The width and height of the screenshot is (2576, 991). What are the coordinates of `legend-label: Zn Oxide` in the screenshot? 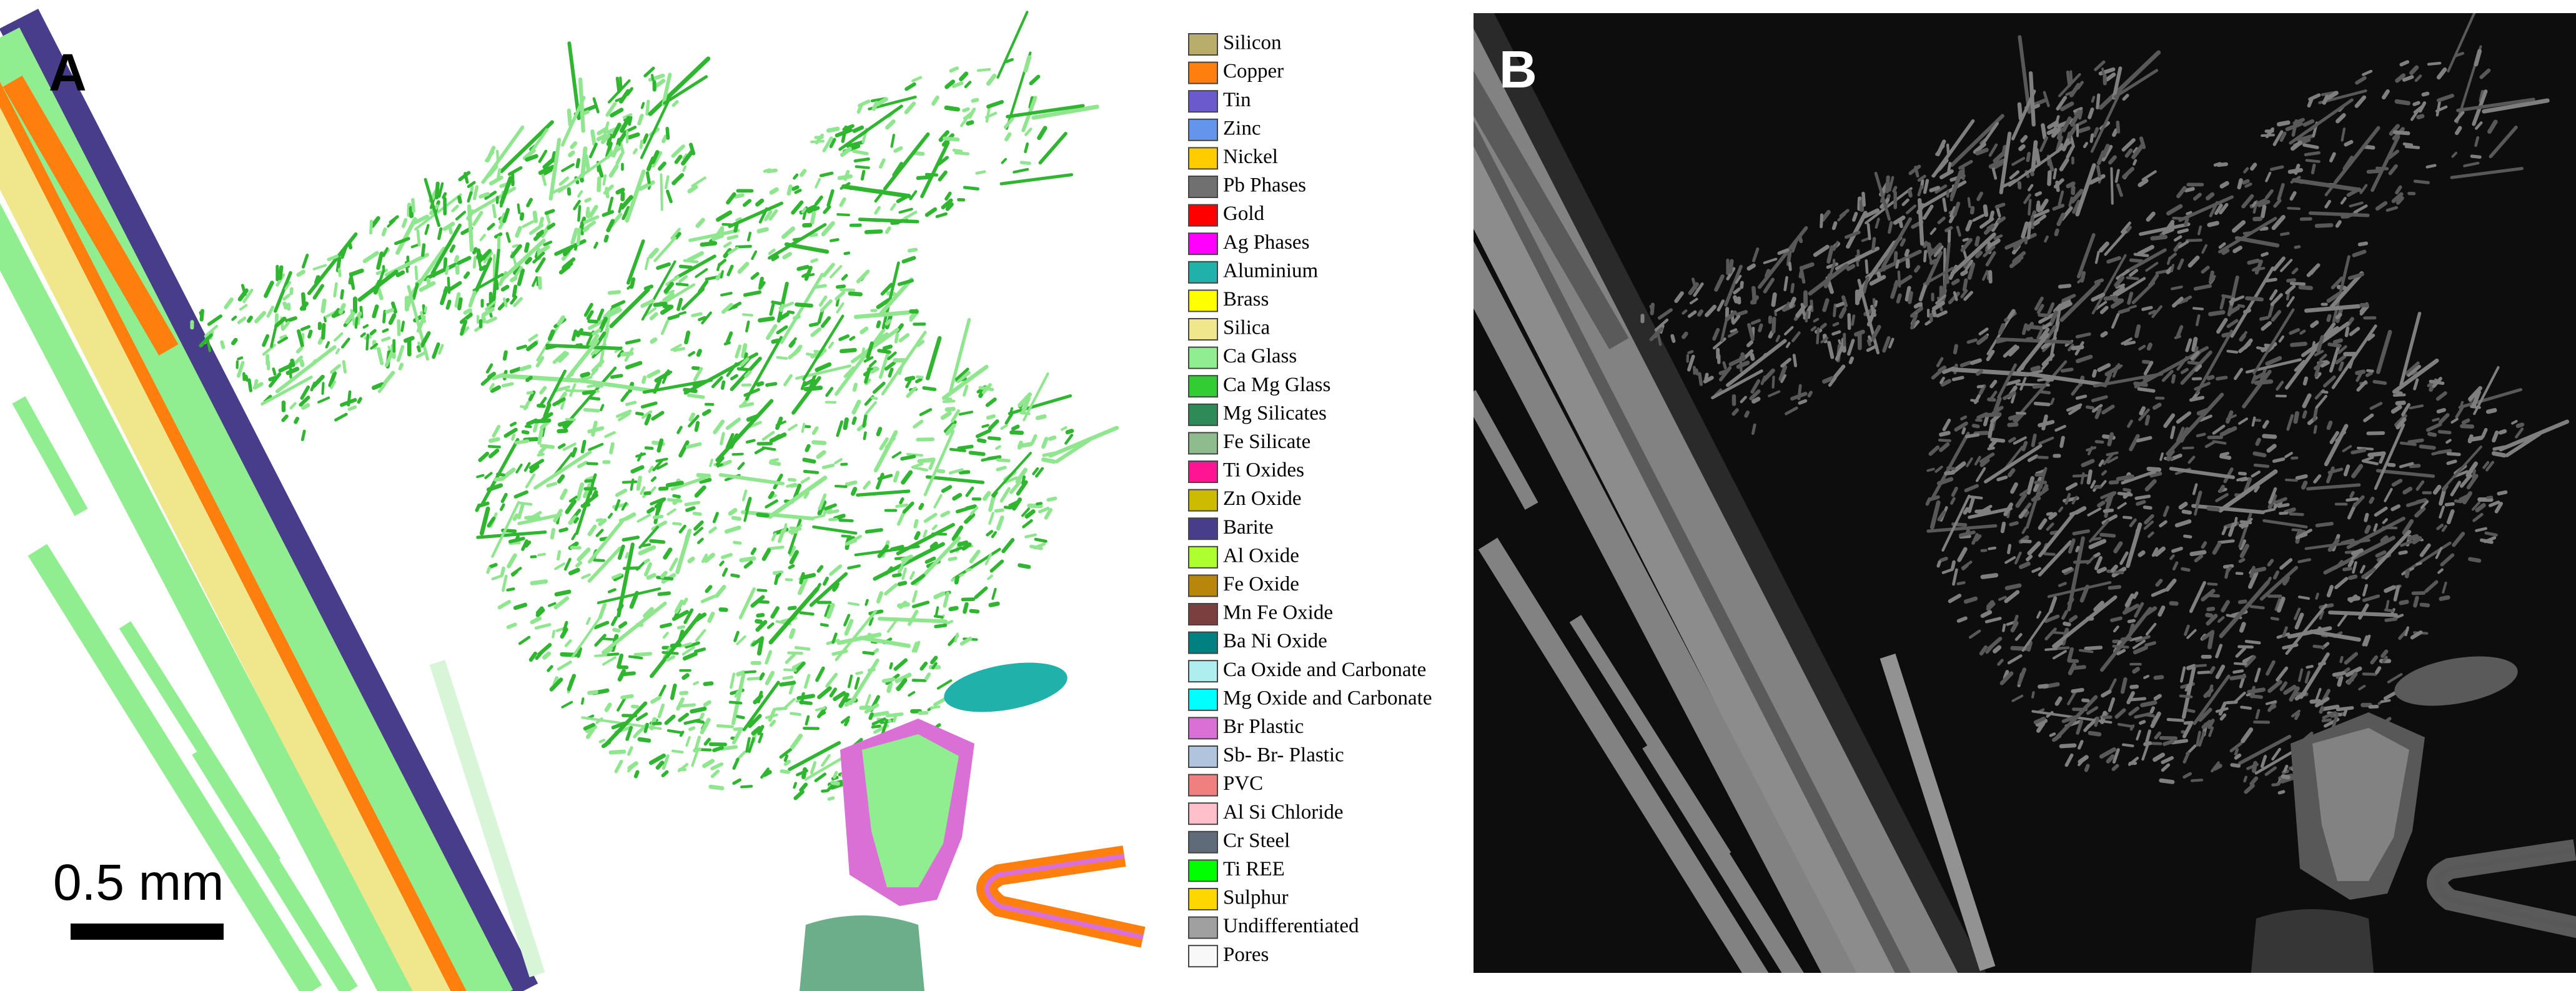 It's located at (1262, 498).